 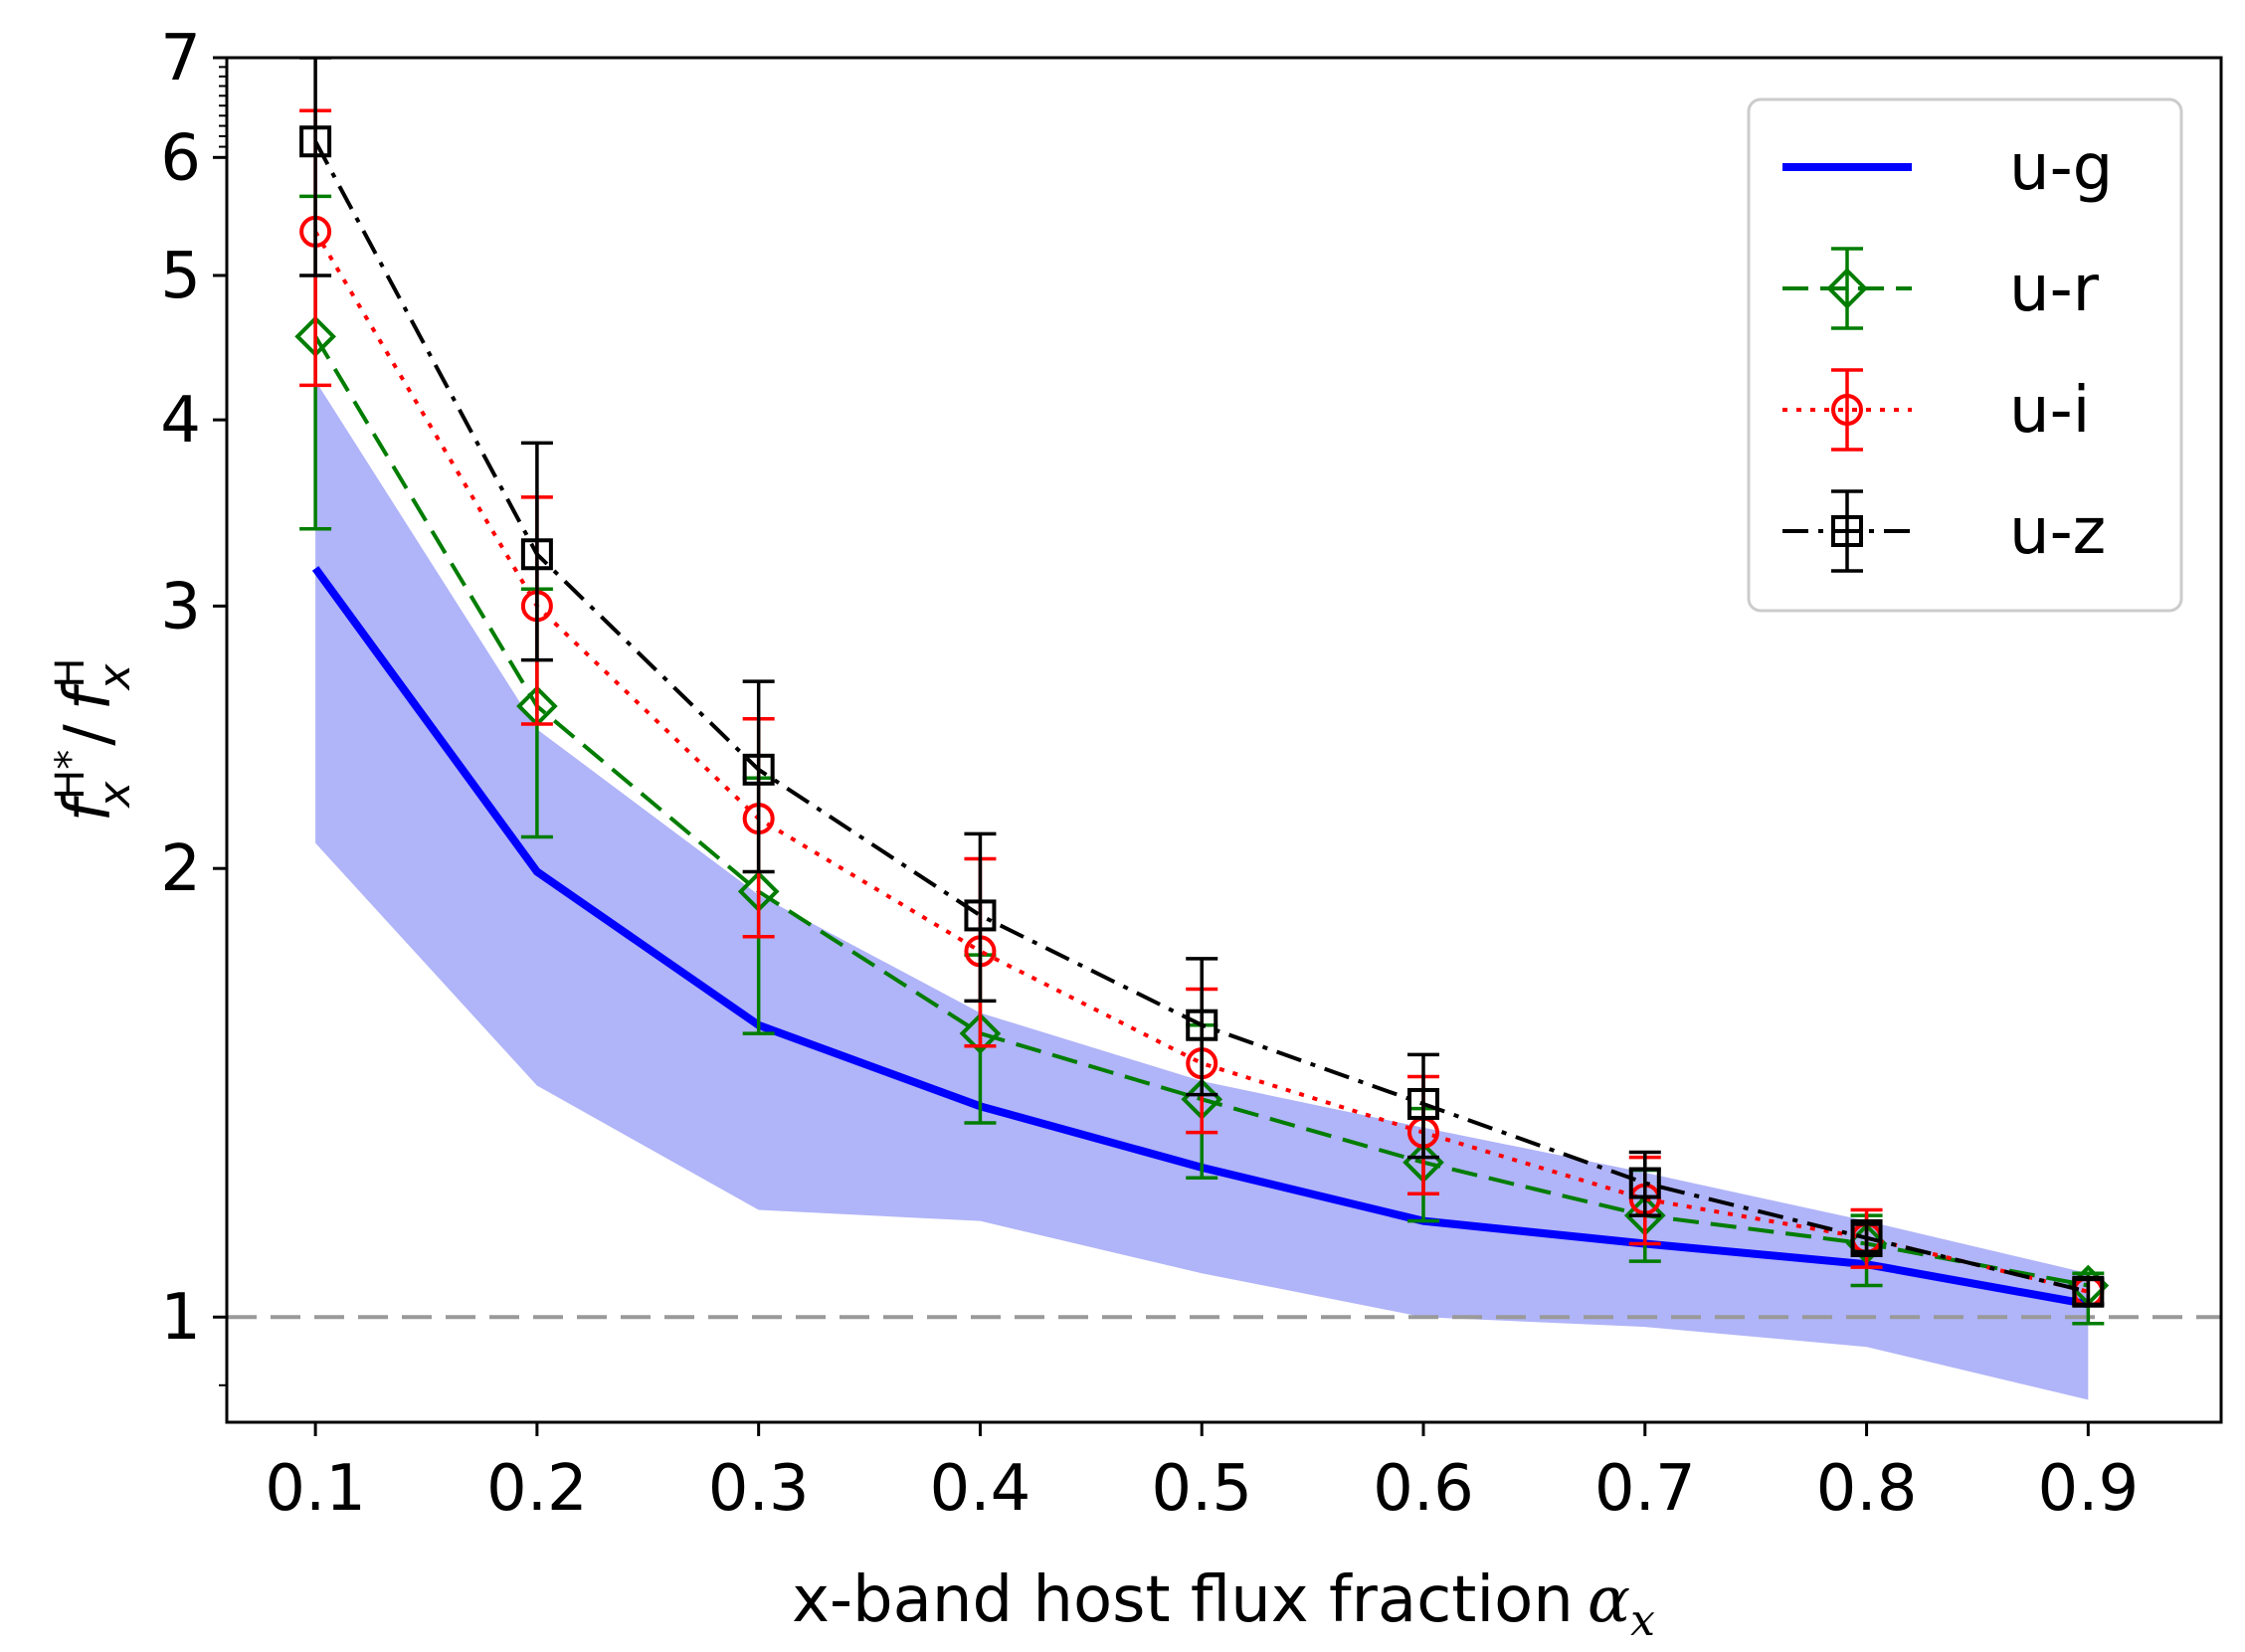 What do you see at coordinates (180, 276) in the screenshot?
I see `y-tick-label: 5` at bounding box center [180, 276].